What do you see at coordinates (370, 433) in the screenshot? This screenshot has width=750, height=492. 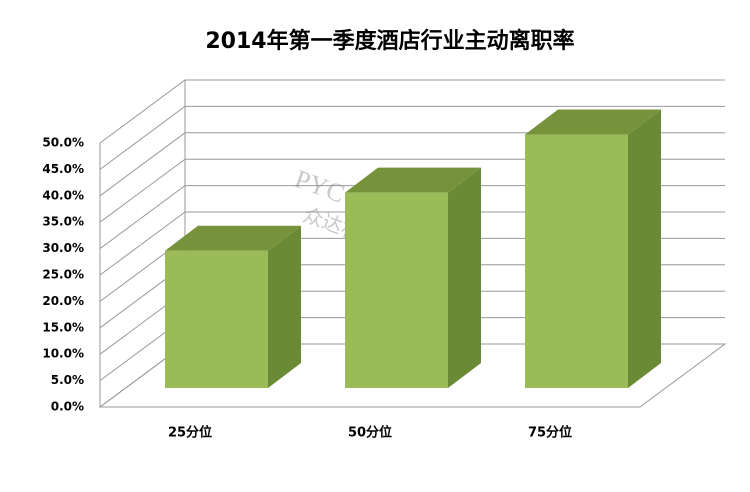 I see `x-tick-label: 50分位` at bounding box center [370, 433].